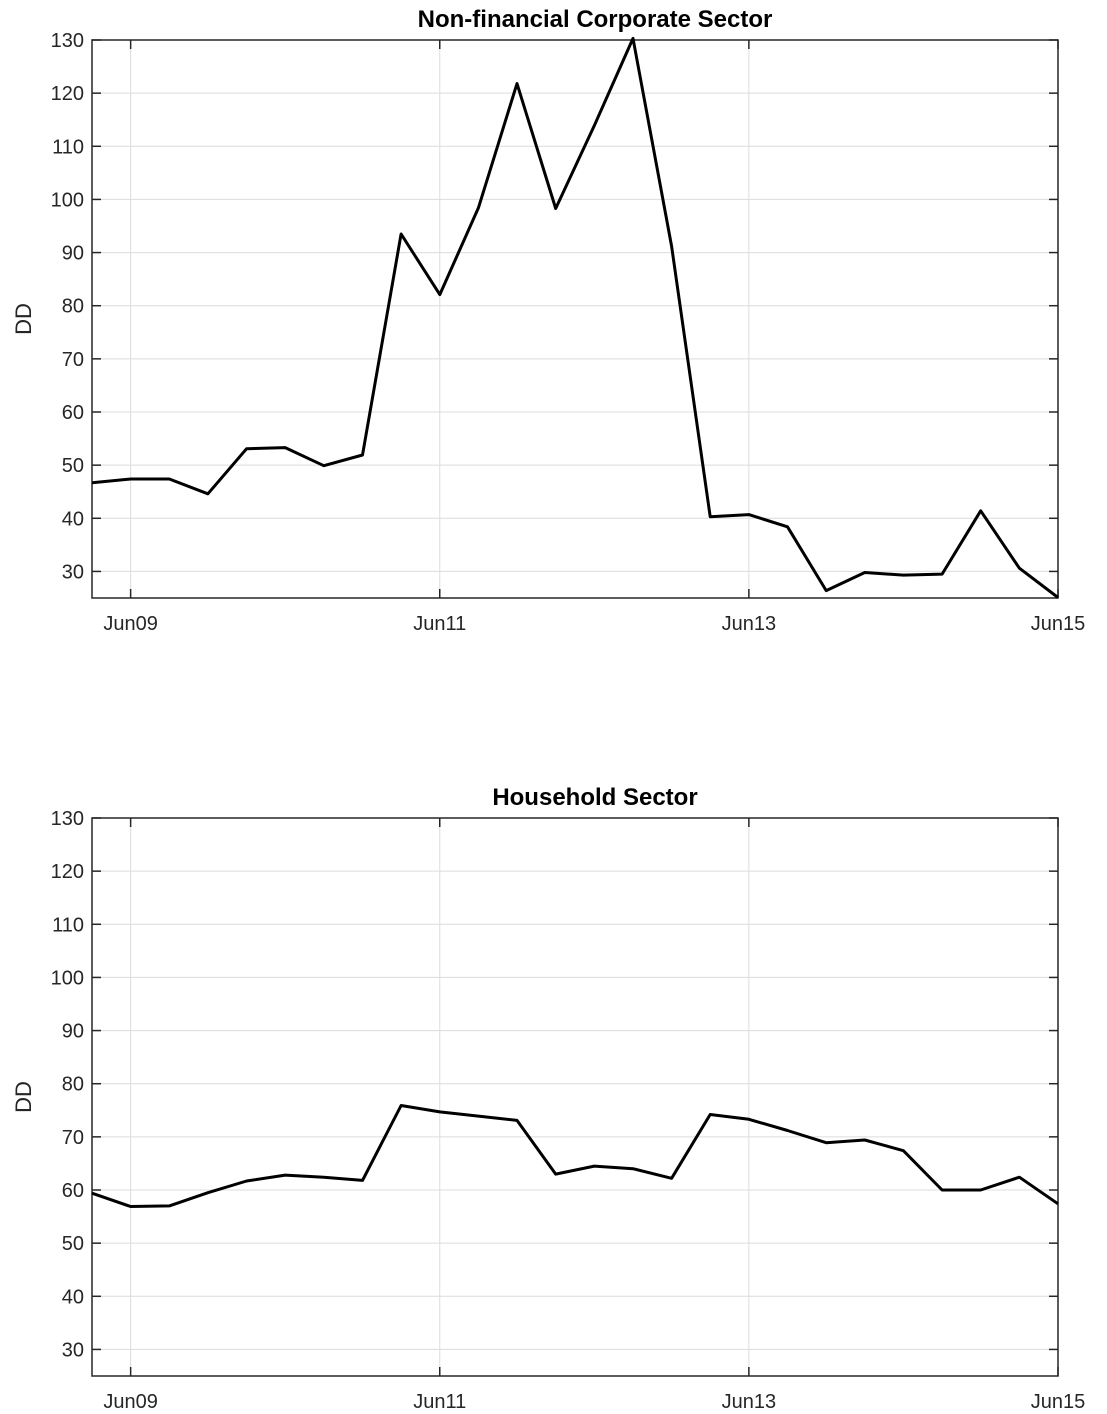 The image size is (1107, 1414). What do you see at coordinates (595, 19) in the screenshot?
I see `chart-title: Non-financial Corporate Sector` at bounding box center [595, 19].